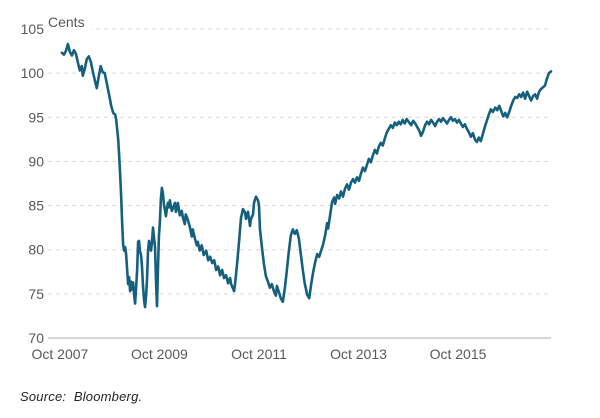 The width and height of the screenshot is (600, 418). I want to click on x-axis-labels: Oct 2007 Oct 2009 Oct 2011 Oct 2013 Oct 2015, so click(258, 354).